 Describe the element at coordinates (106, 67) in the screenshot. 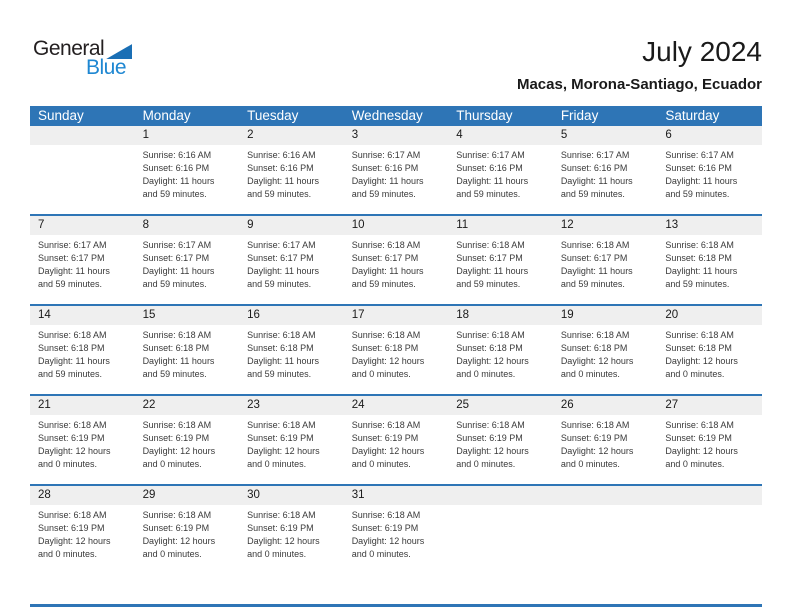

I see `logo-text-blue: Blue` at that location.